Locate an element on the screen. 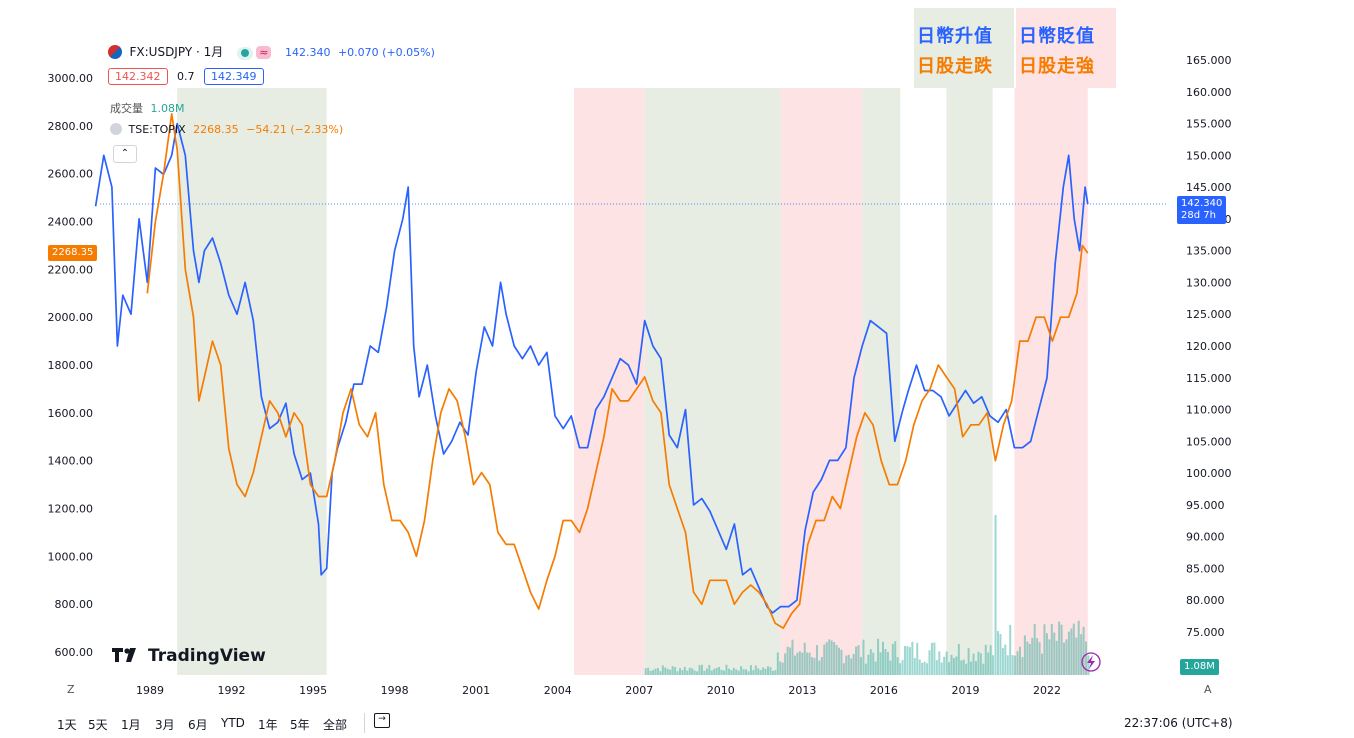 The height and width of the screenshot is (738, 1354). timeframe-6m: 6月 is located at coordinates (198, 725).